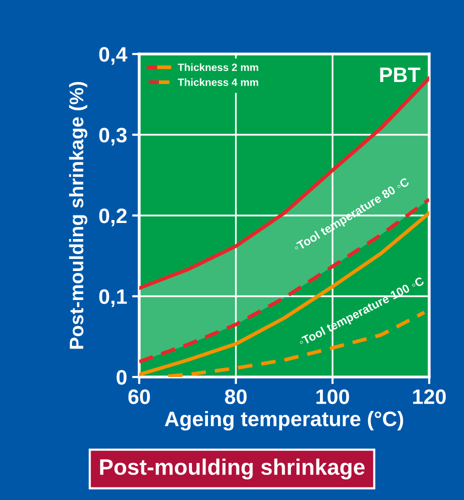 This screenshot has width=464, height=500. I want to click on x-tick-label: 100, so click(333, 396).